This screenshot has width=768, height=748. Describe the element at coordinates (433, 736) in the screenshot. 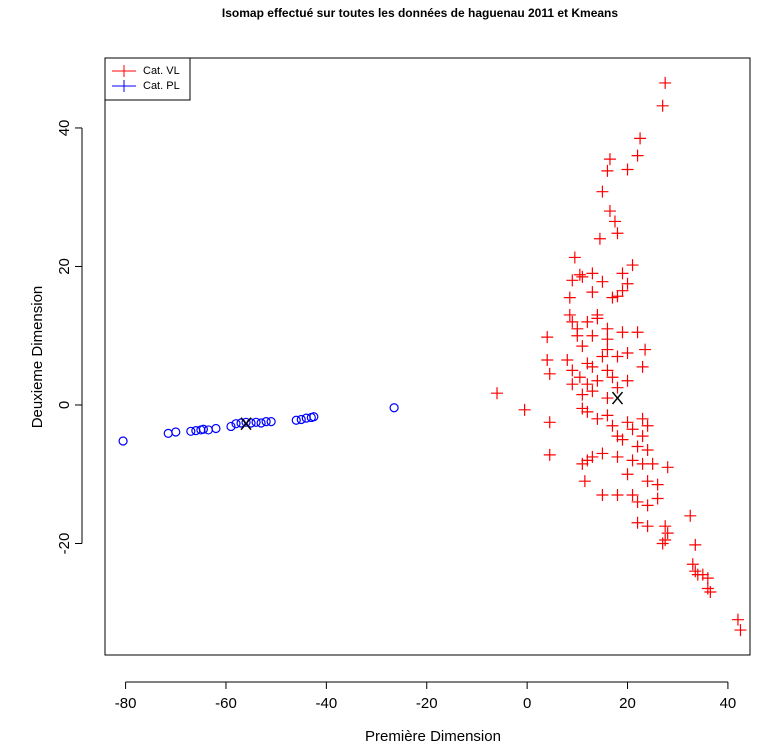

I see `x-axis-label: Première Dimension` at that location.